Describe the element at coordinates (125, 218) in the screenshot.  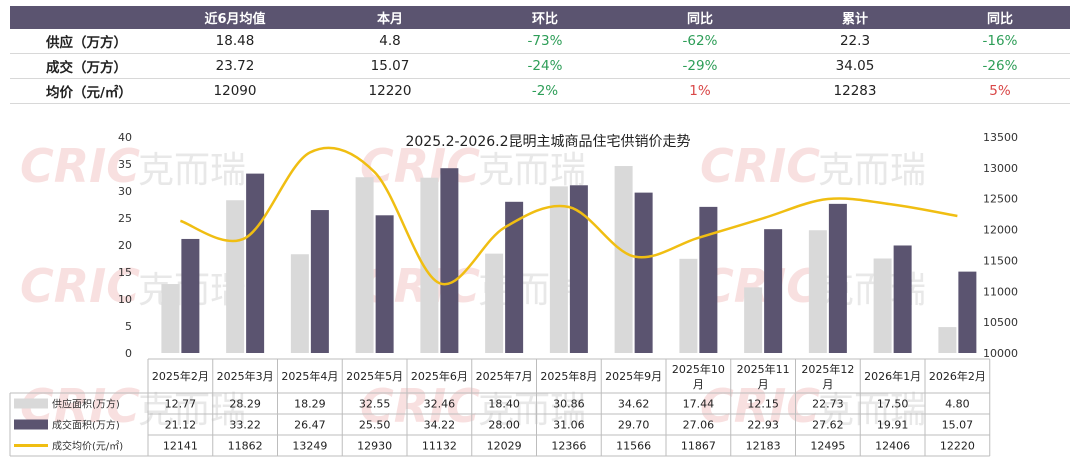
I see `y-left-tick-label: 25` at that location.